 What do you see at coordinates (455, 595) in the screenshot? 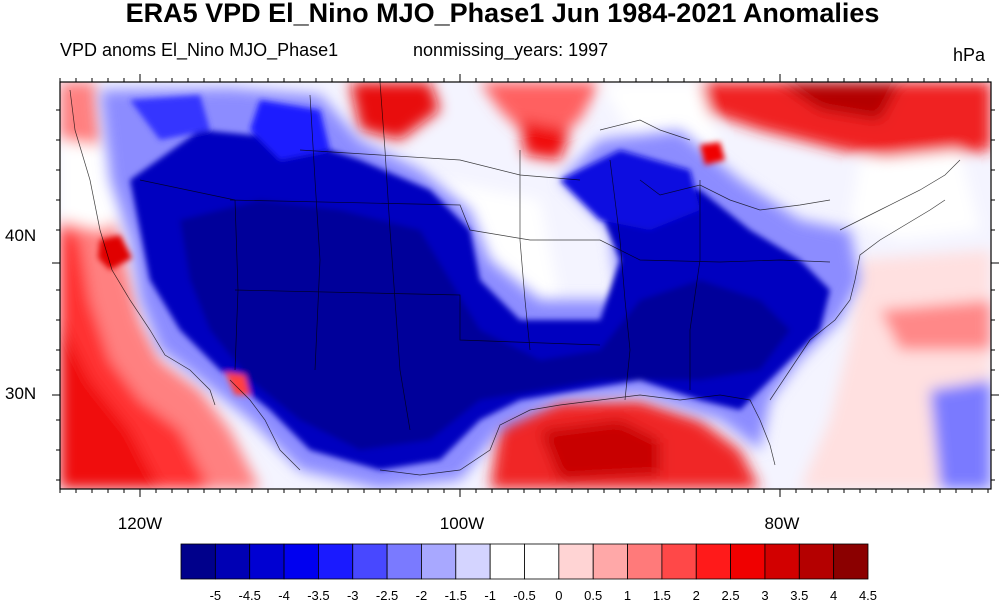
I see `colorbar-label: -1.5` at bounding box center [455, 595].